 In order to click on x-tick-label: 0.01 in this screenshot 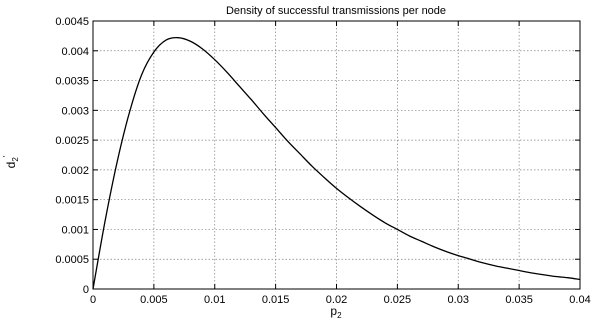, I will do `click(214, 300)`.